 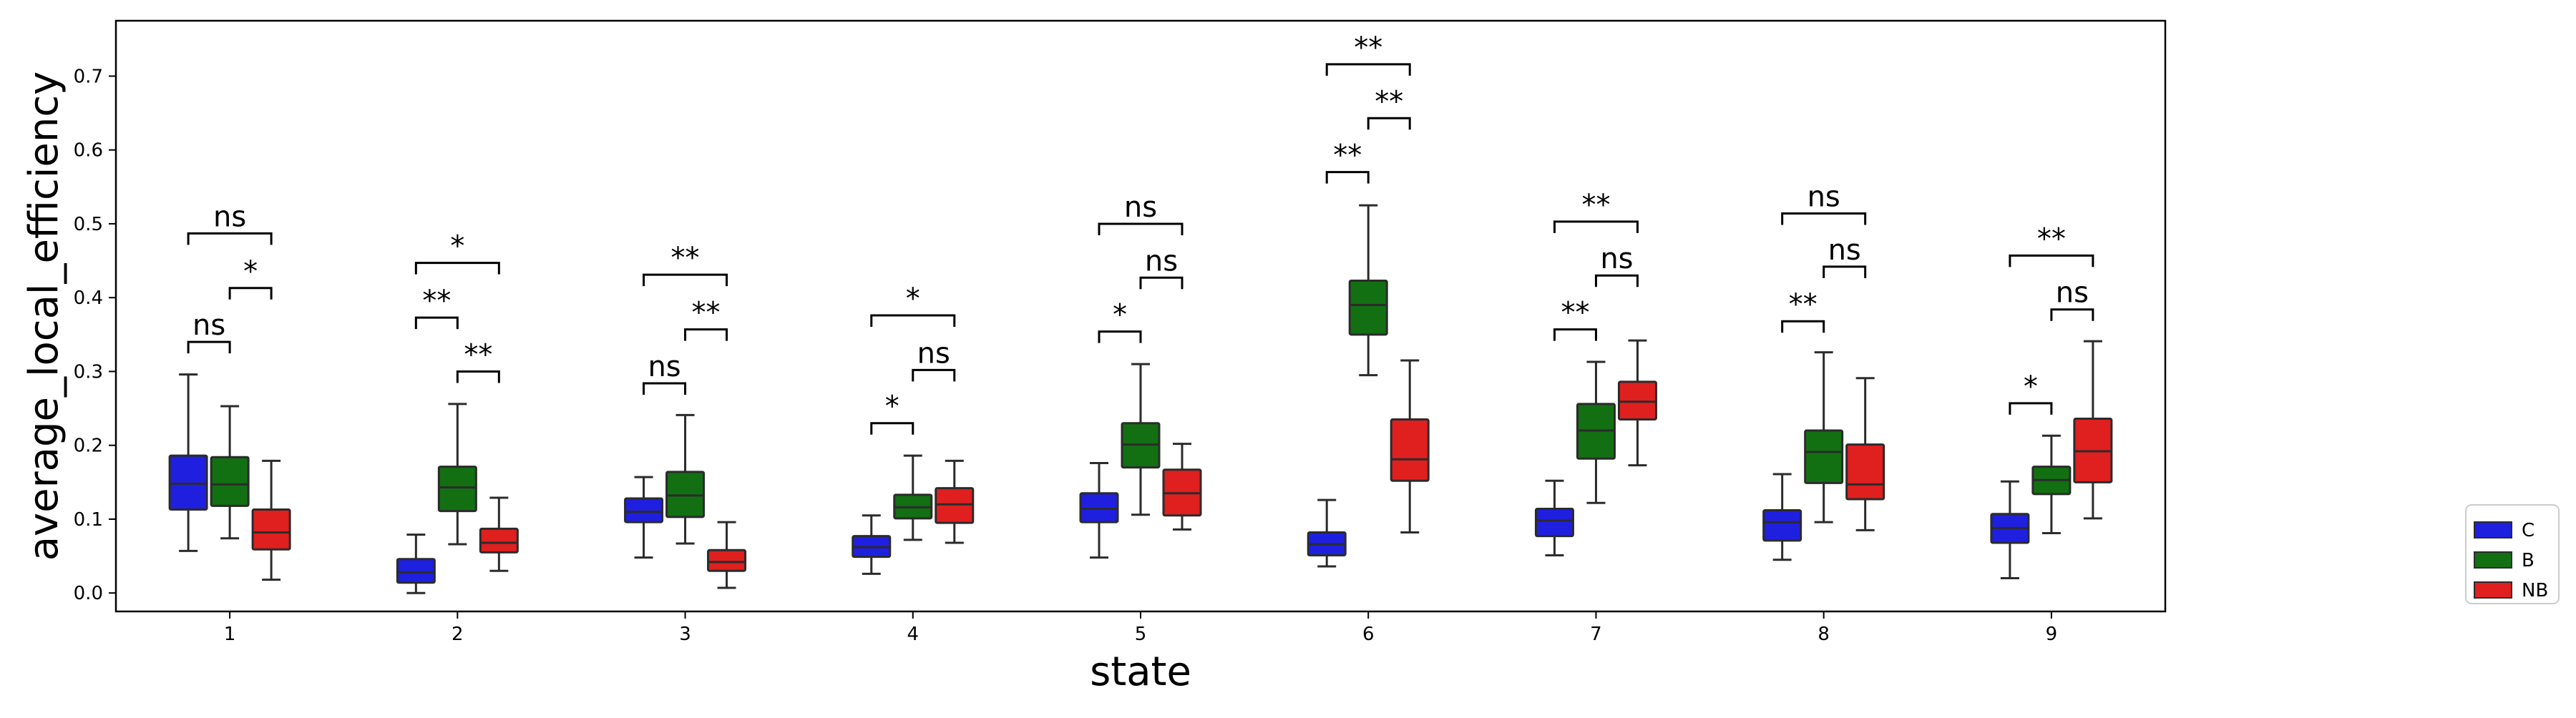 I want to click on x-tick-label: 7, so click(x=1596, y=634).